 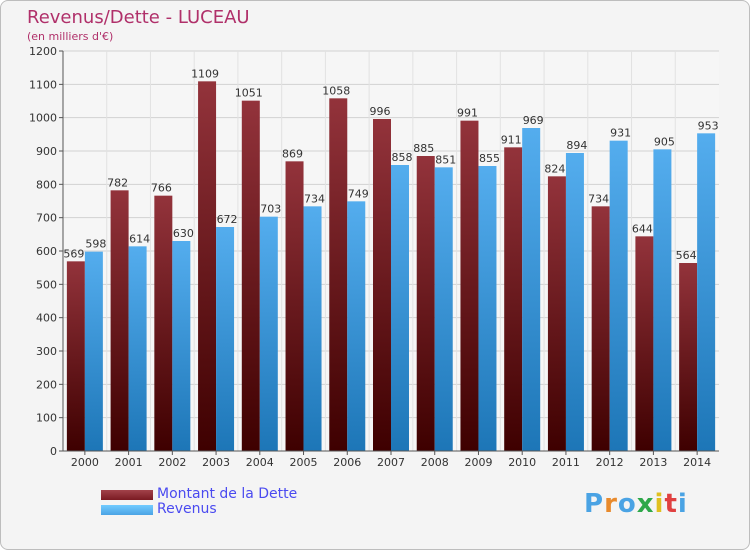 I want to click on y-tick-label: 1000, so click(x=43, y=118).